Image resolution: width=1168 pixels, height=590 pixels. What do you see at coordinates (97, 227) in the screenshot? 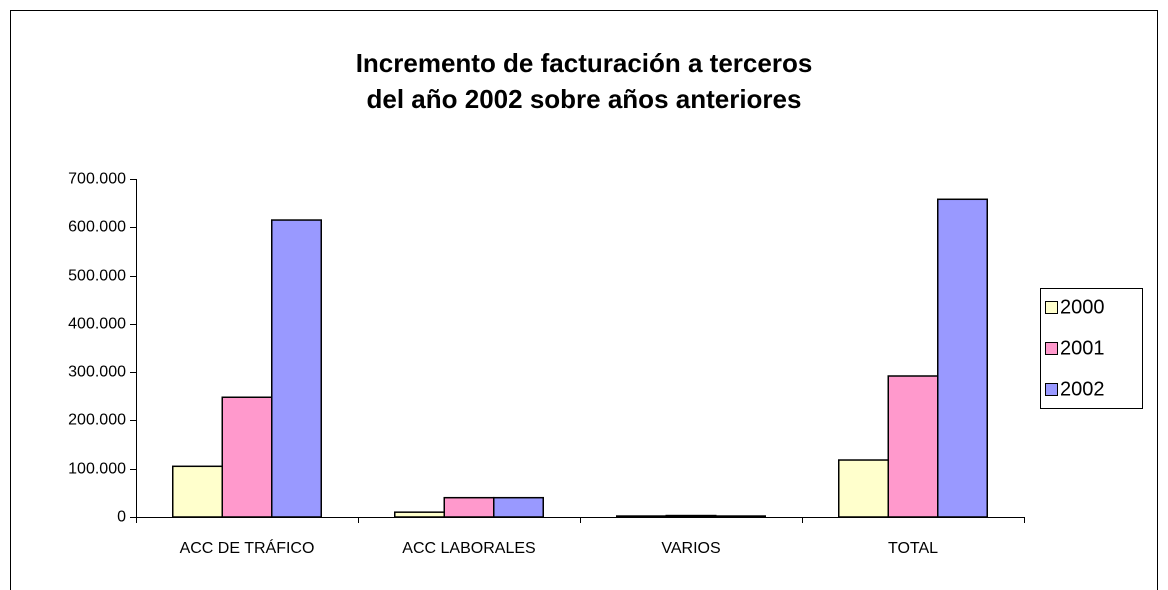
I see `y-tick-label: 600.000` at bounding box center [97, 227].